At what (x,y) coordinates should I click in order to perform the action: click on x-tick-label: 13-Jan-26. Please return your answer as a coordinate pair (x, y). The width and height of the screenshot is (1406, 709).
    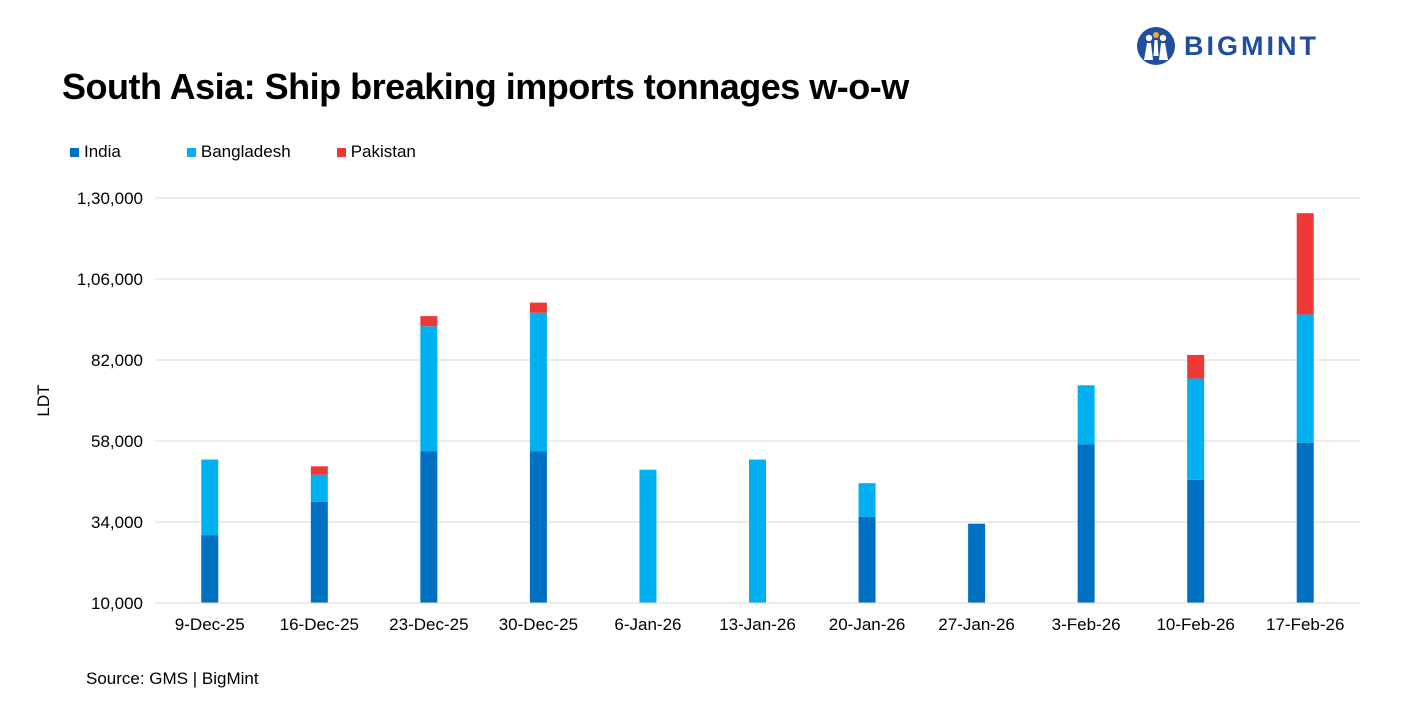
    Looking at the image, I should click on (757, 624).